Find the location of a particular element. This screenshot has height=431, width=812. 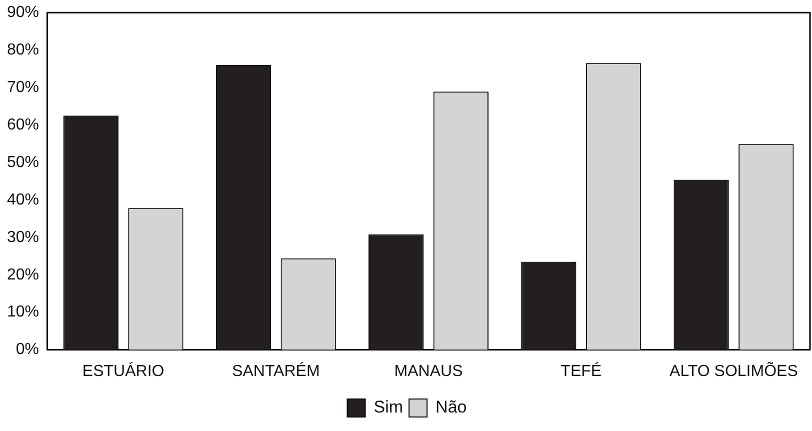

y-tick-label: 20% is located at coordinates (23, 275).